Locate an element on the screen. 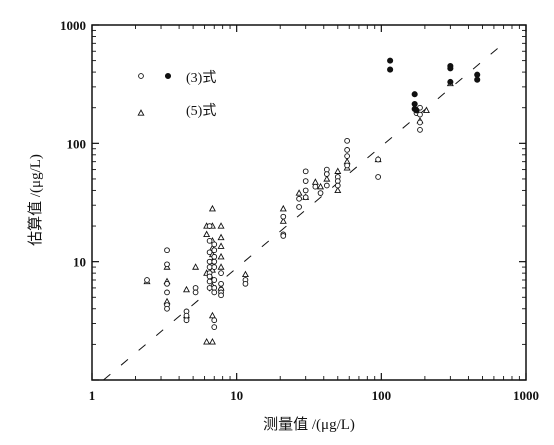  legend-open-circle-marker is located at coordinates (141, 76).